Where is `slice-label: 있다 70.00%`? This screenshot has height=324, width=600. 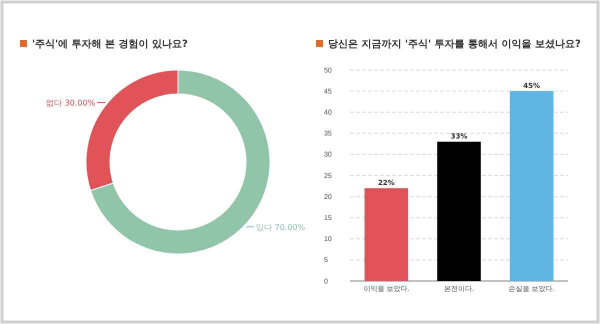 slice-label: 있다 70.00% is located at coordinates (281, 227).